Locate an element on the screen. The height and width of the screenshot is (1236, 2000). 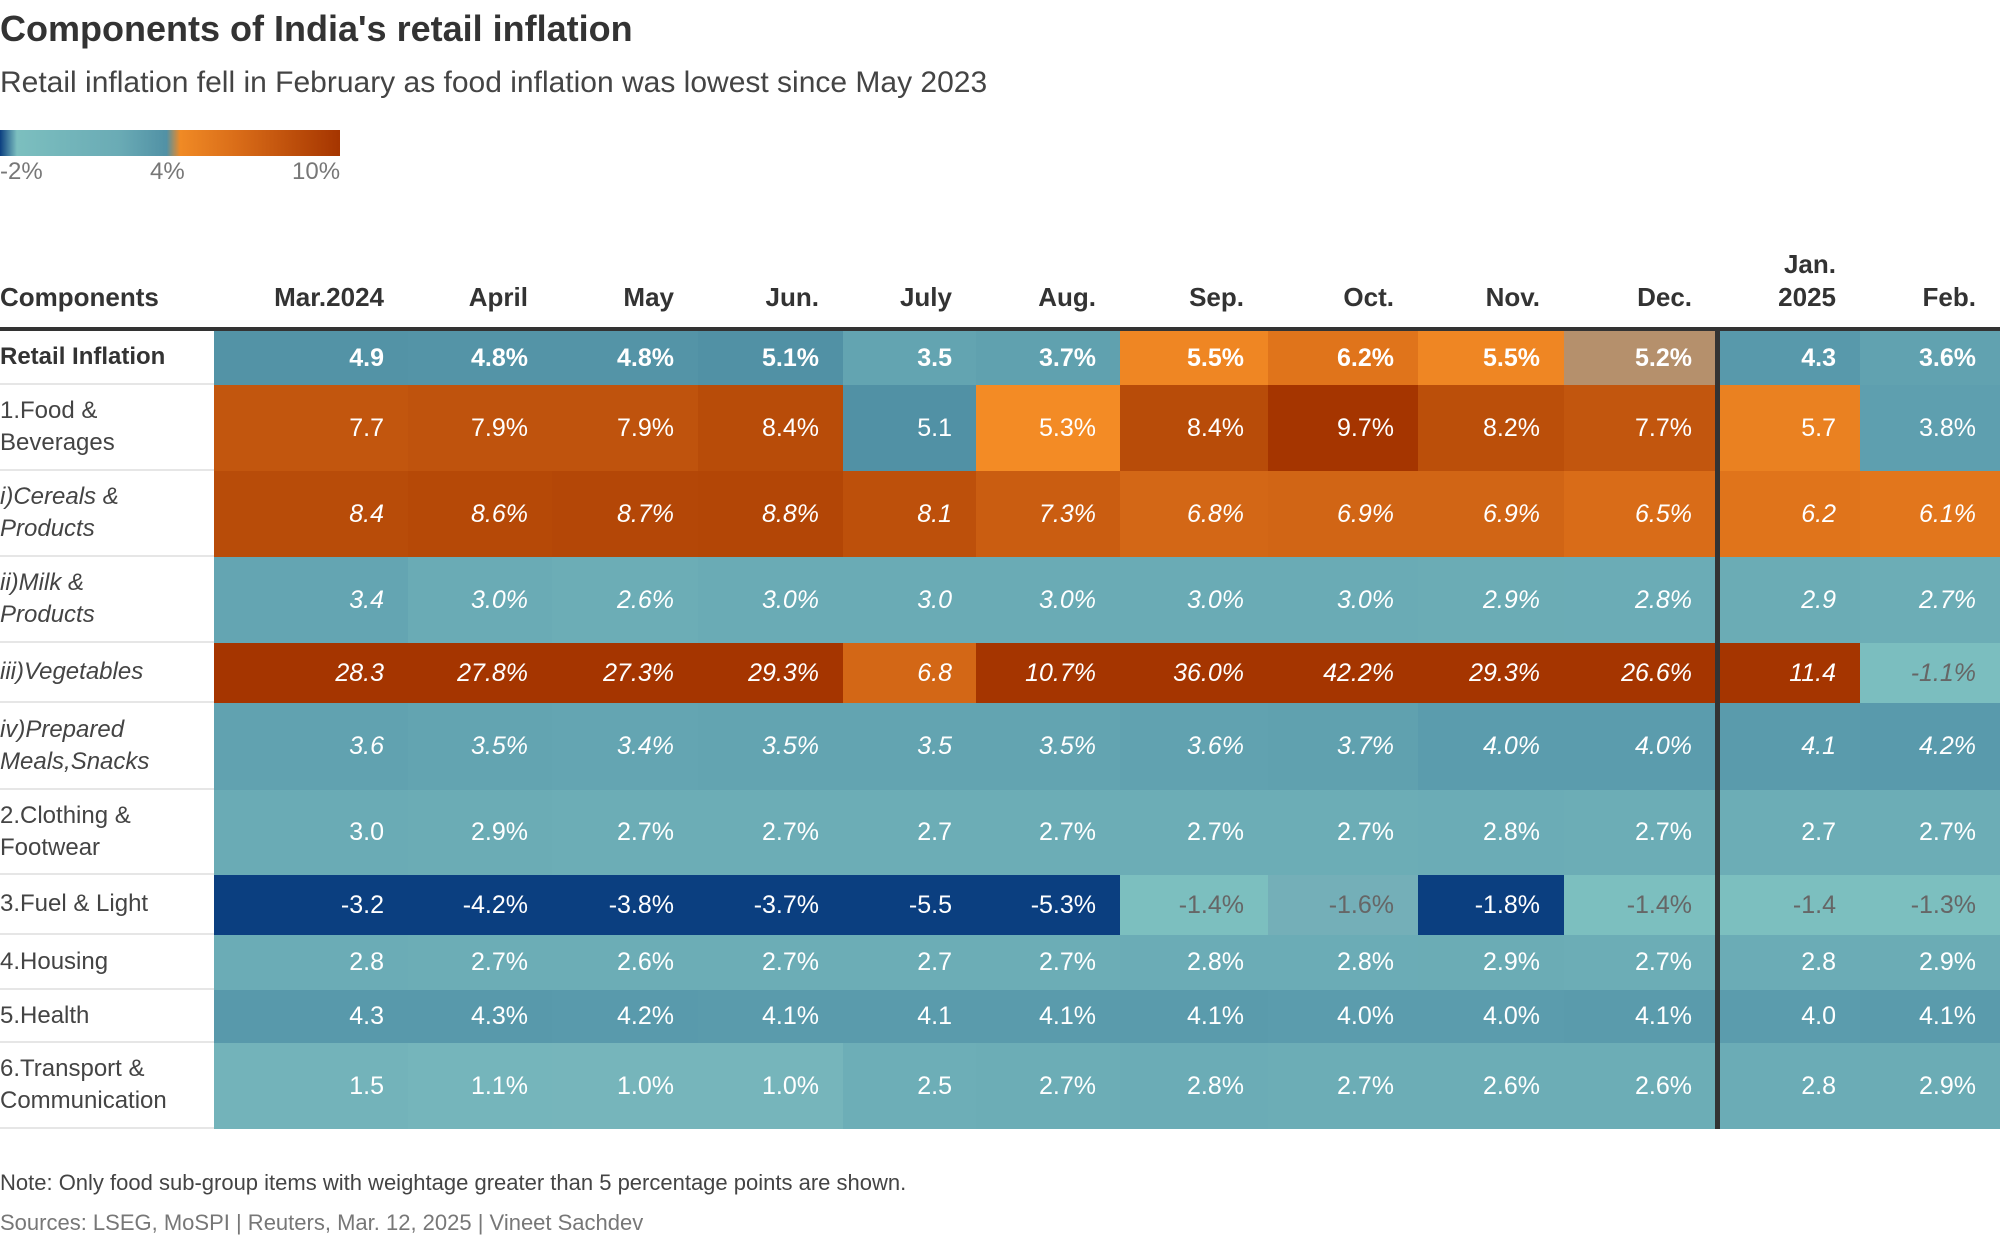
heatmap-cell: 4.9 is located at coordinates (311, 358).